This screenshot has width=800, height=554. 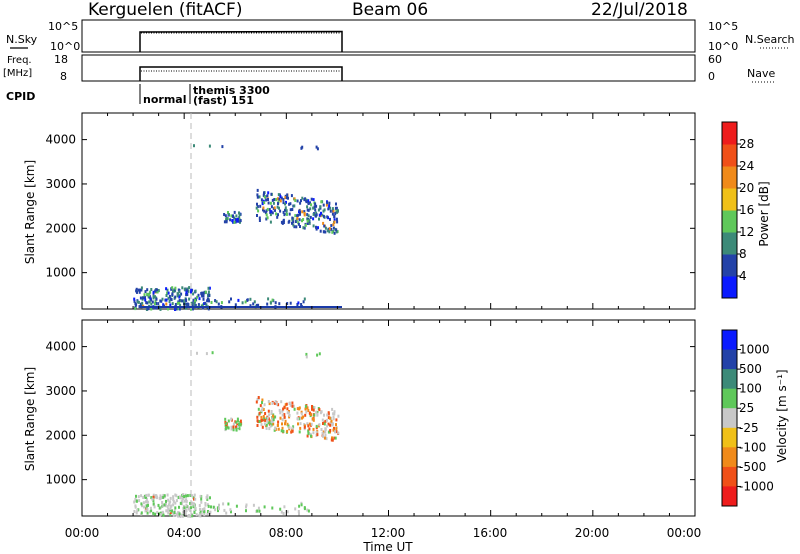 I want to click on colorbar-tick-label: 500, so click(x=750, y=369).